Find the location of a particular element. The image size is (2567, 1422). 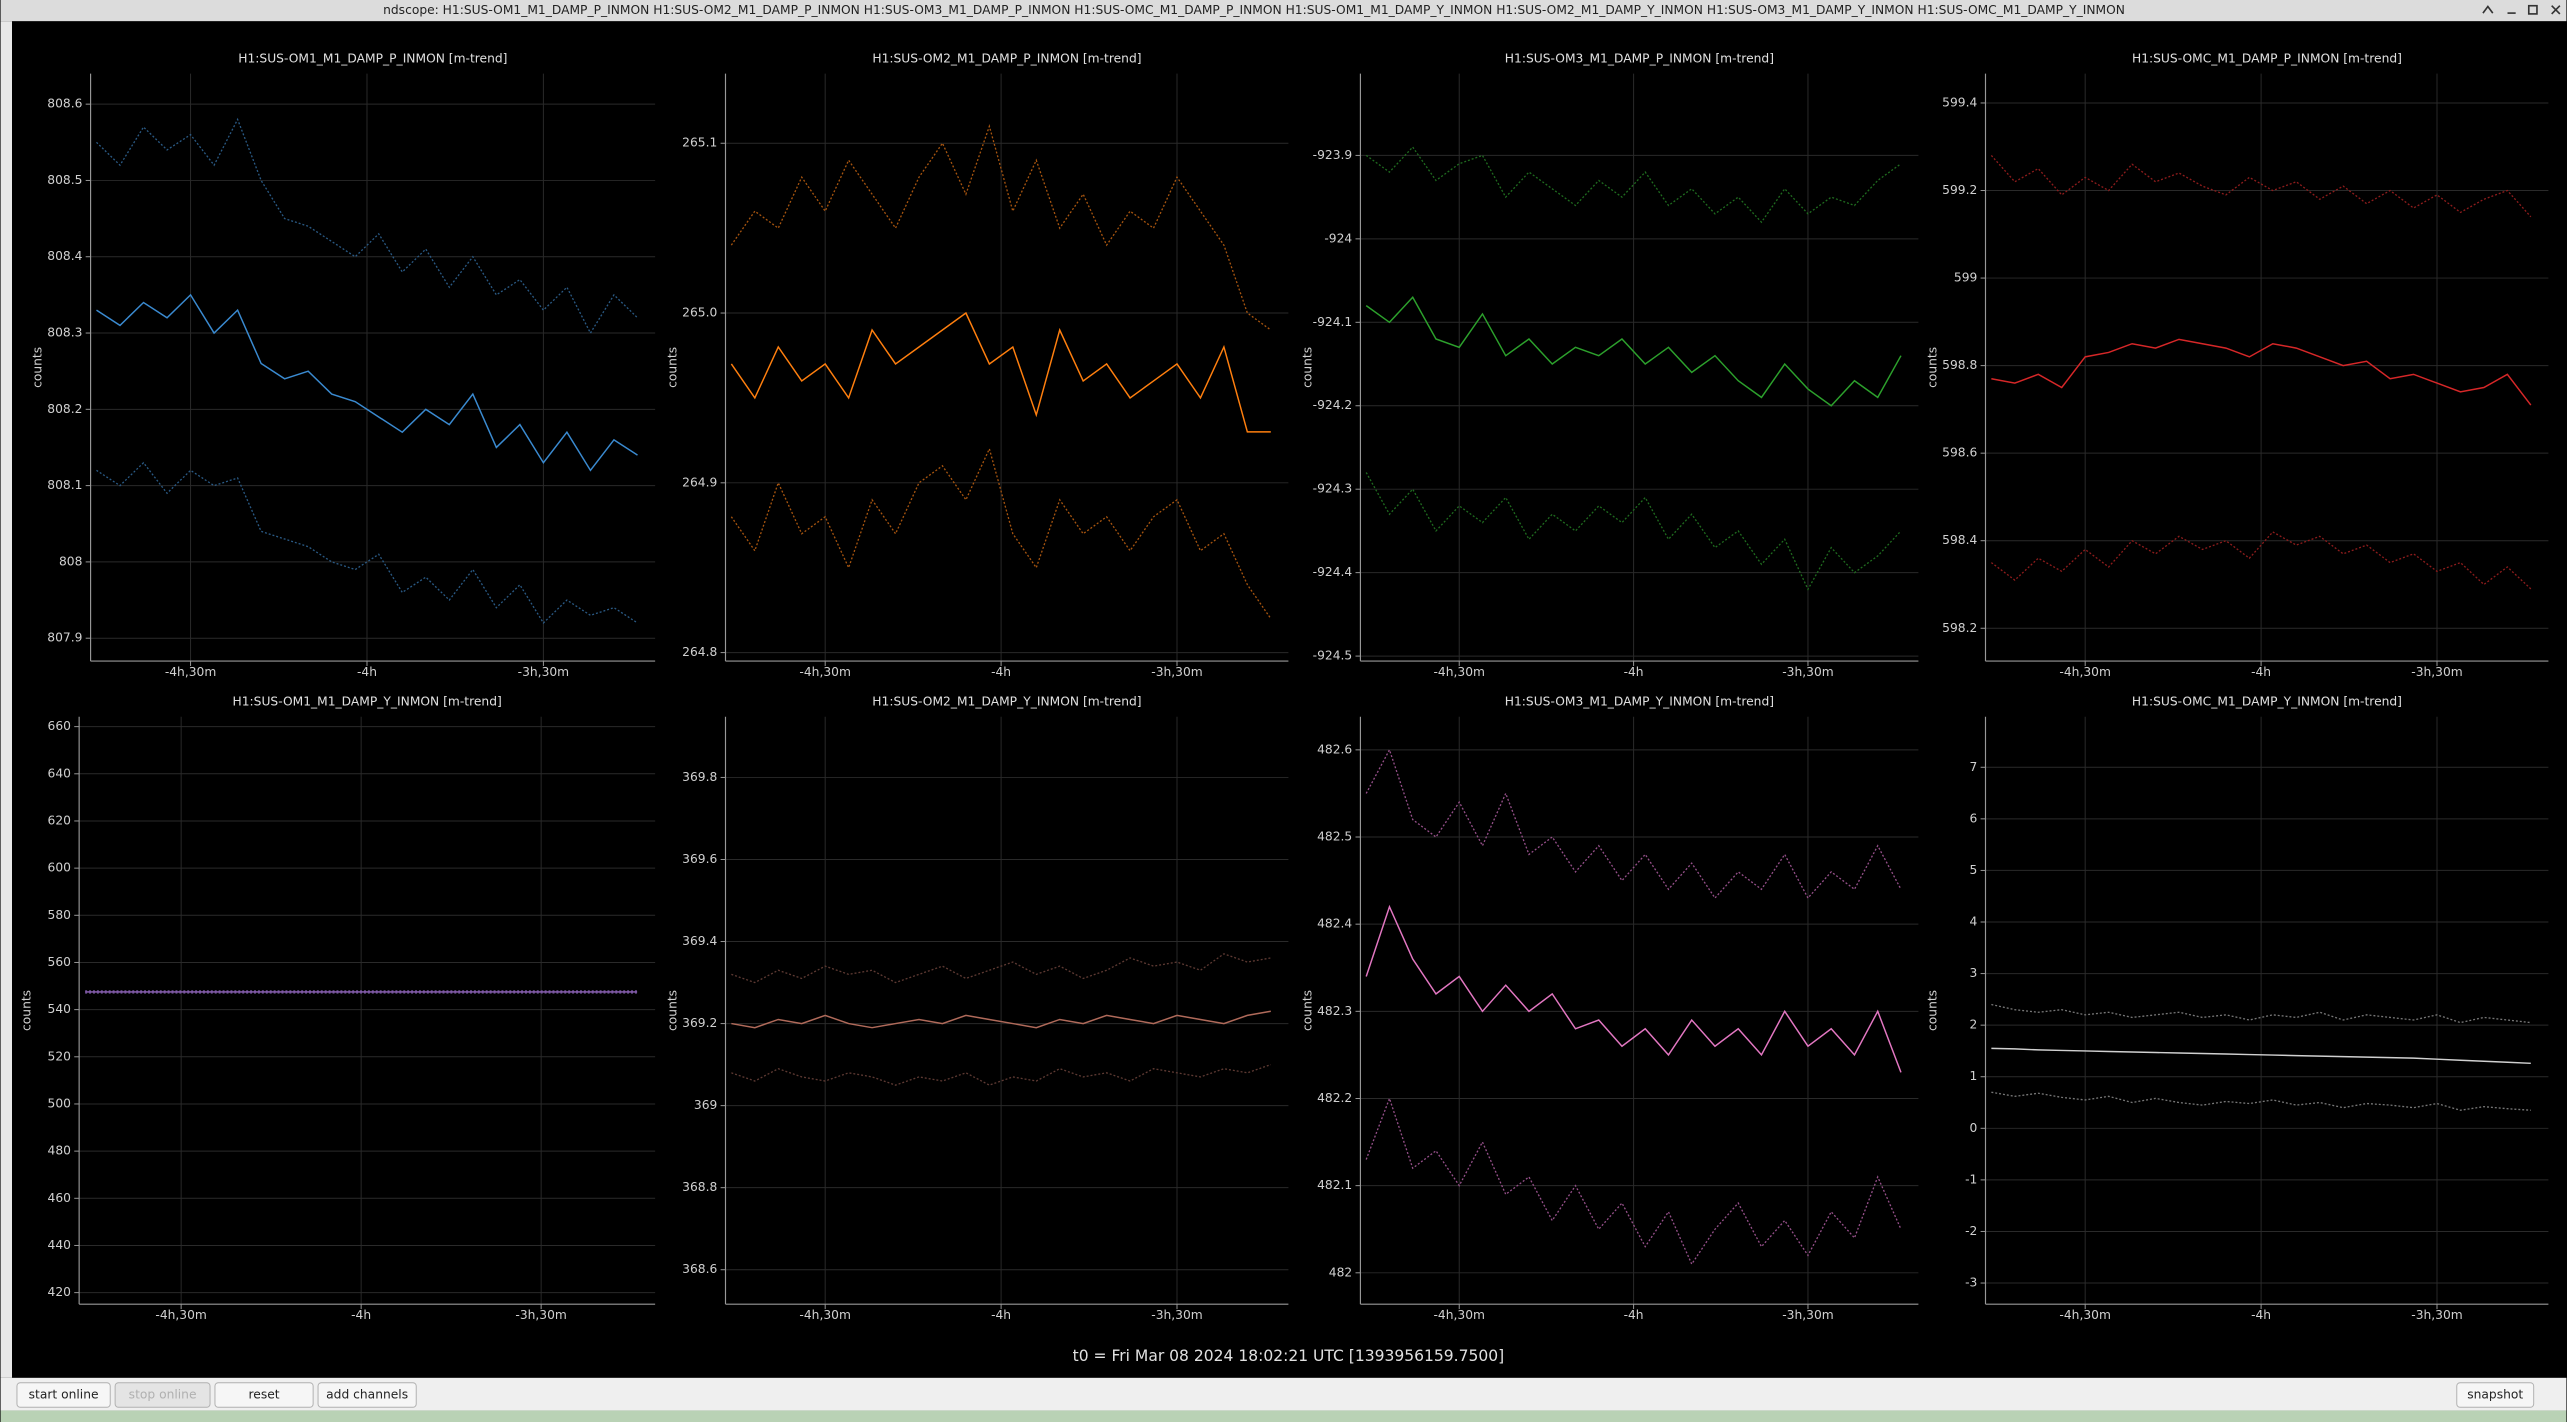

button: start online is located at coordinates (63, 1395).